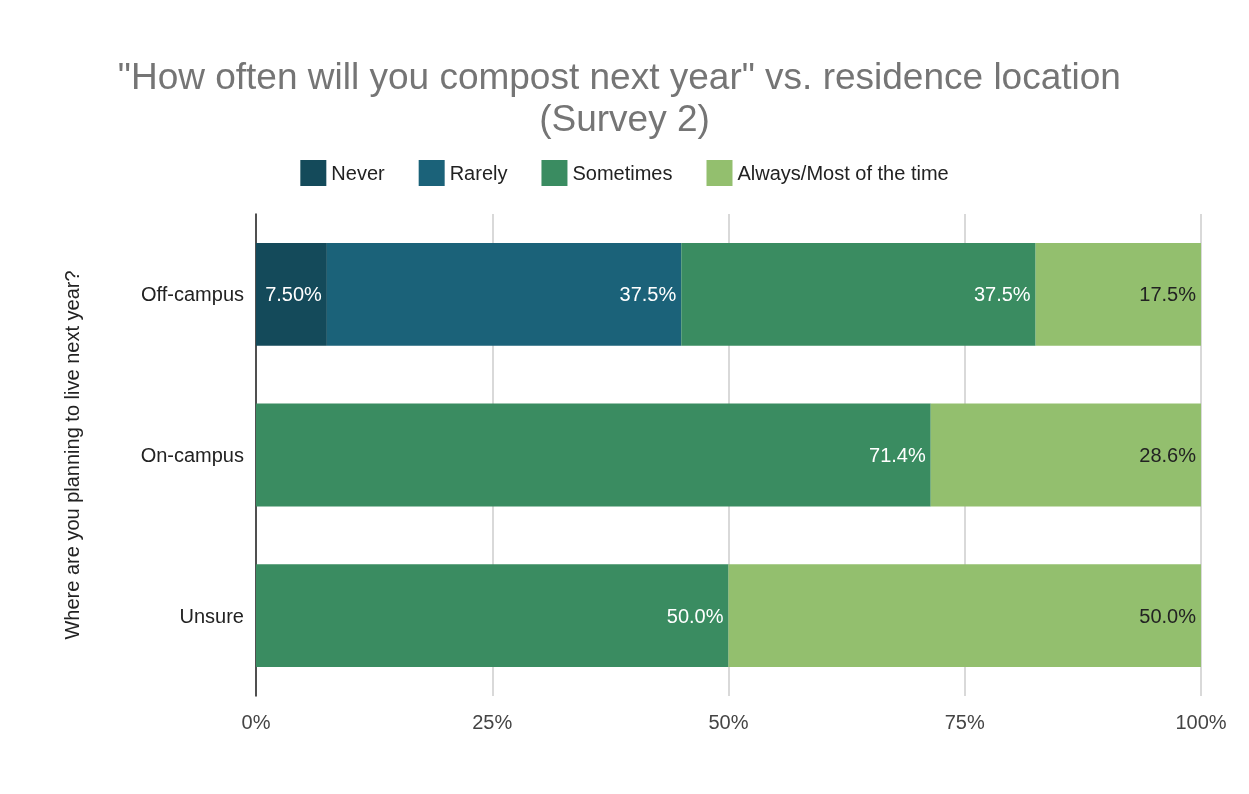 The image size is (1249, 794). What do you see at coordinates (192, 455) in the screenshot?
I see `y-tick-label: On-campus` at bounding box center [192, 455].